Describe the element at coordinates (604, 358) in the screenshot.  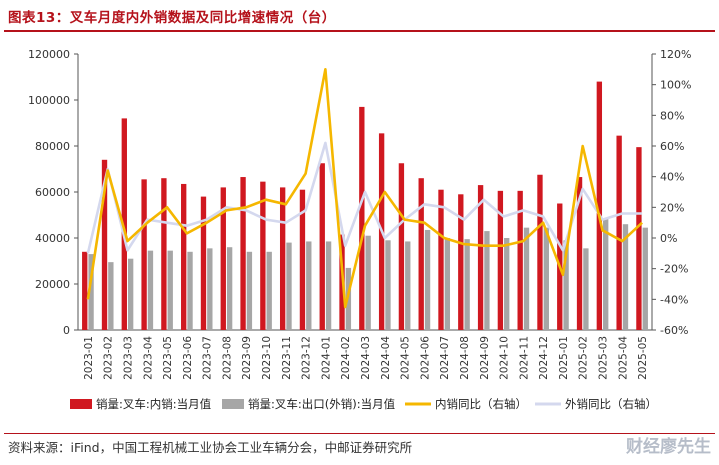
I see `x-category-label: 2025-03` at that location.